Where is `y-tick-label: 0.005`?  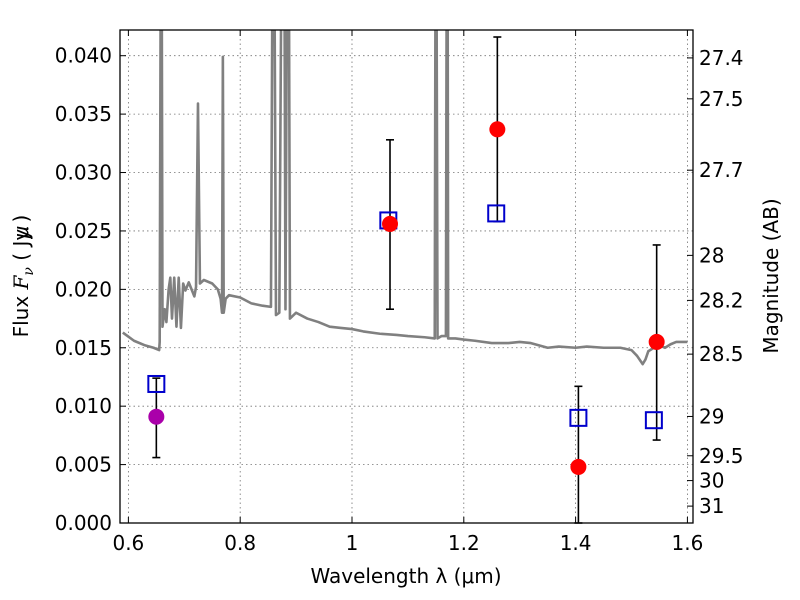
y-tick-label: 0.005 is located at coordinates (83, 465).